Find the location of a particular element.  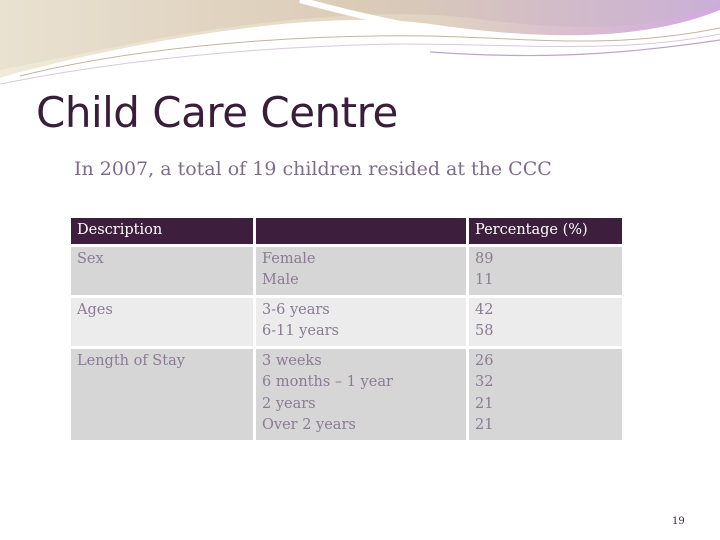

header-description: Description is located at coordinates (162, 231).